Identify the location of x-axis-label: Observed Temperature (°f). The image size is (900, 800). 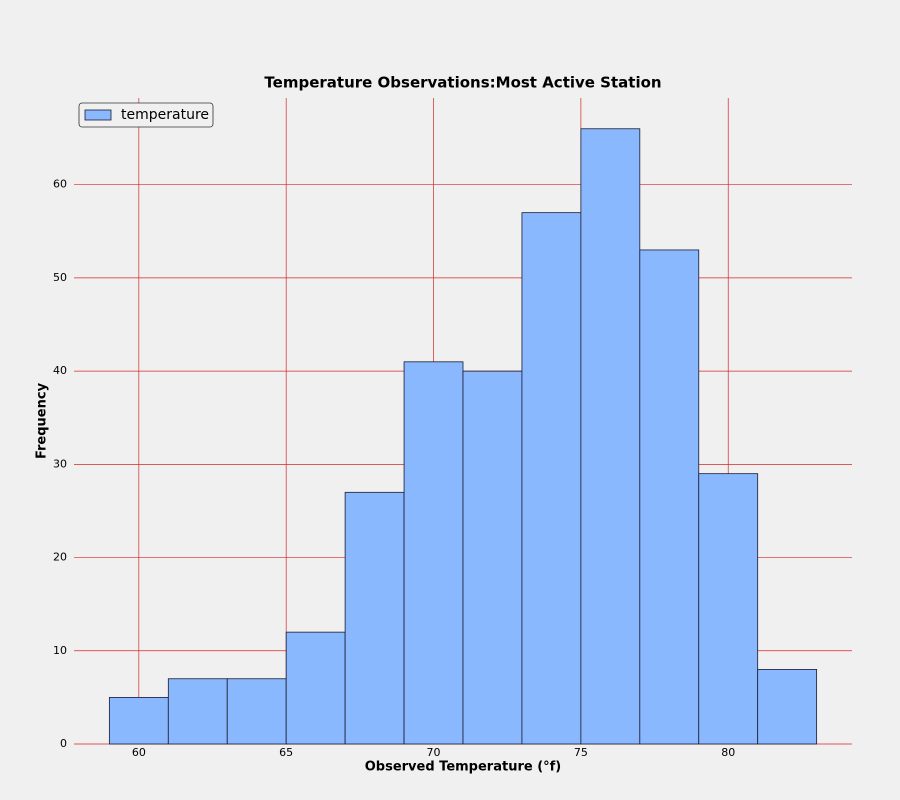
(463, 767).